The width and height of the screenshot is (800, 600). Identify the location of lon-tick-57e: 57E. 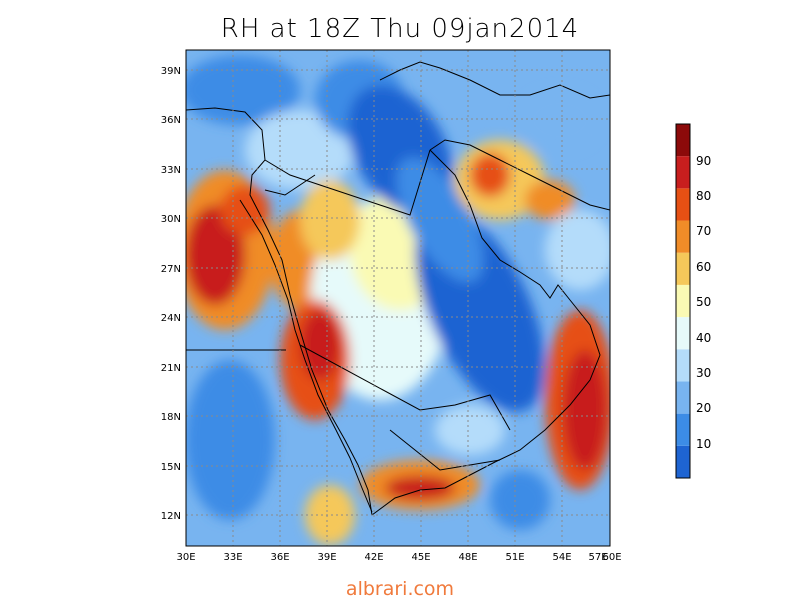
(597, 557).